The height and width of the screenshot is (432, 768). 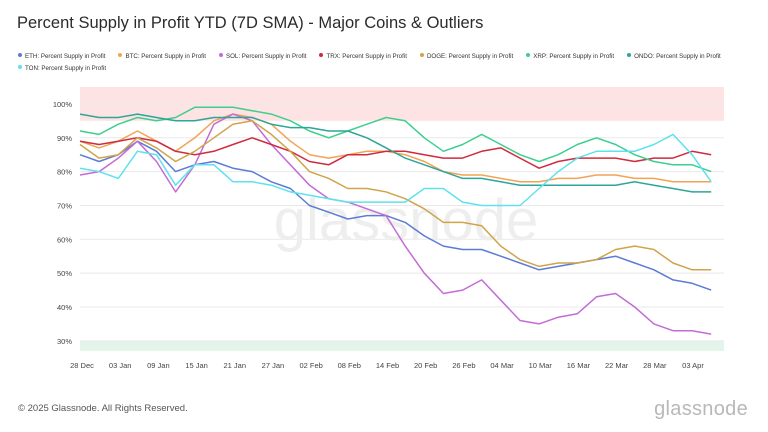 What do you see at coordinates (693, 365) in the screenshot?
I see `x-tick-label: 03 Apr` at bounding box center [693, 365].